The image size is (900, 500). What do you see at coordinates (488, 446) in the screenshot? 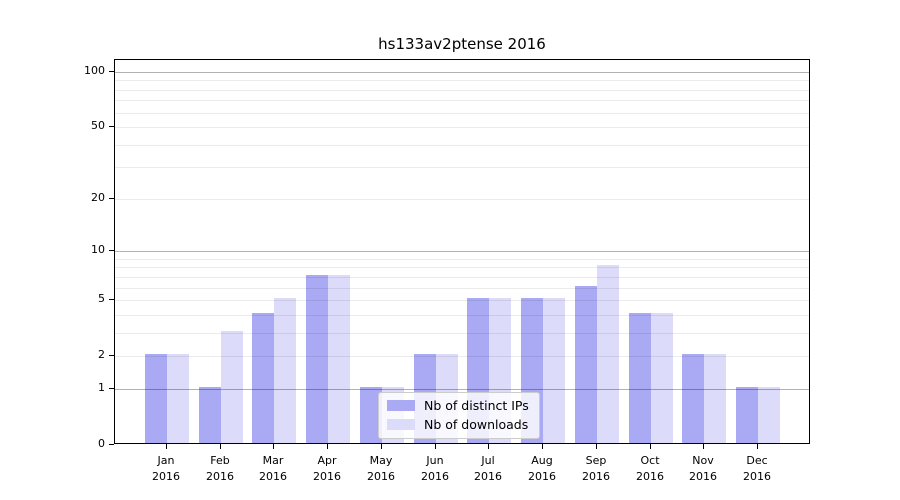
I see `x-tick-mark-jul` at bounding box center [488, 446].